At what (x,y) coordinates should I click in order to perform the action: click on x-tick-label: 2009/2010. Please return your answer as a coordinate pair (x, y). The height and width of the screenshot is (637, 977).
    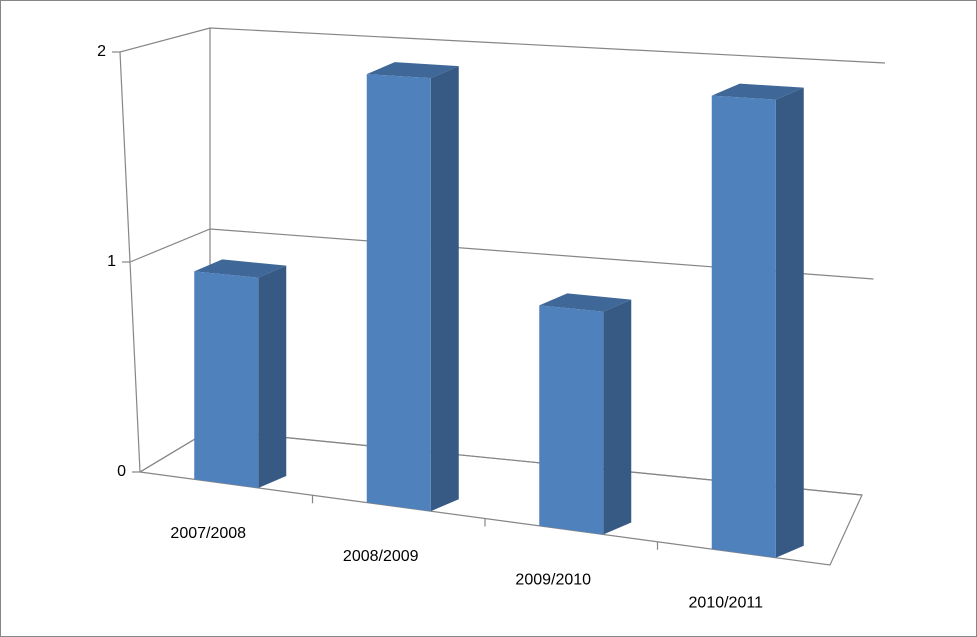
    Looking at the image, I should click on (553, 579).